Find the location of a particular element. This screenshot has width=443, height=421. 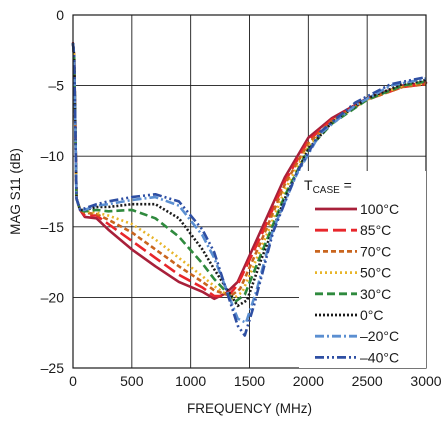

x-tick-label: 500 is located at coordinates (132, 381).